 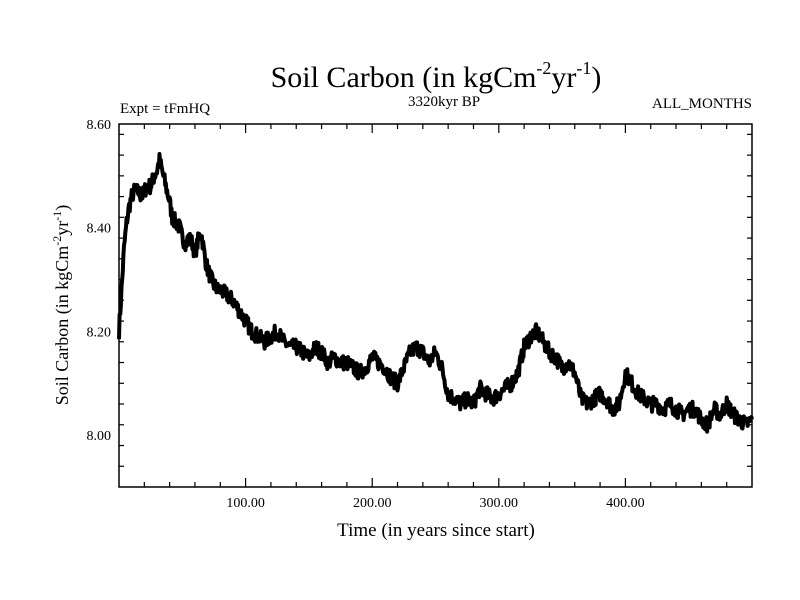 What do you see at coordinates (435, 503) in the screenshot?
I see `x-tick-labels: 100.00 200.00 300.00 400.00` at bounding box center [435, 503].